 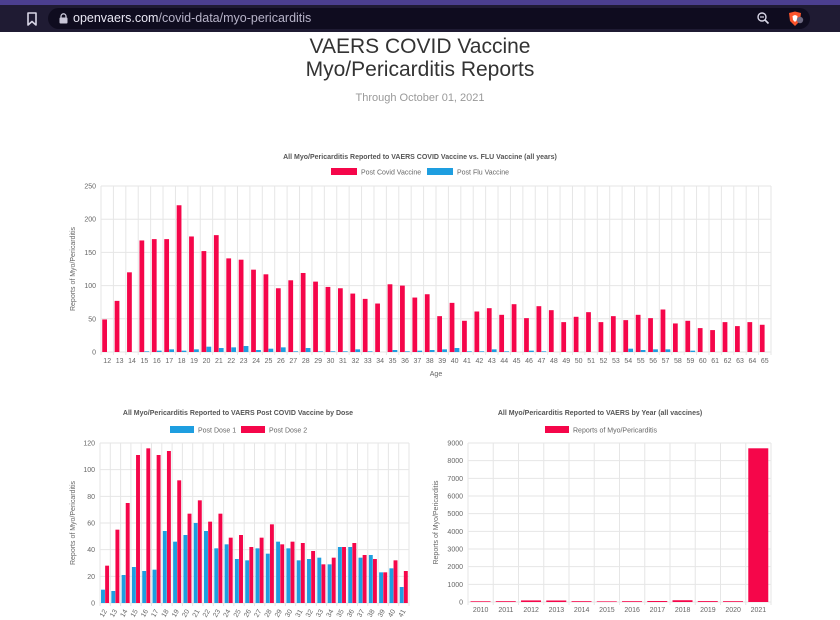 I want to click on c2-y-tick-label: 8000, so click(x=455, y=461).